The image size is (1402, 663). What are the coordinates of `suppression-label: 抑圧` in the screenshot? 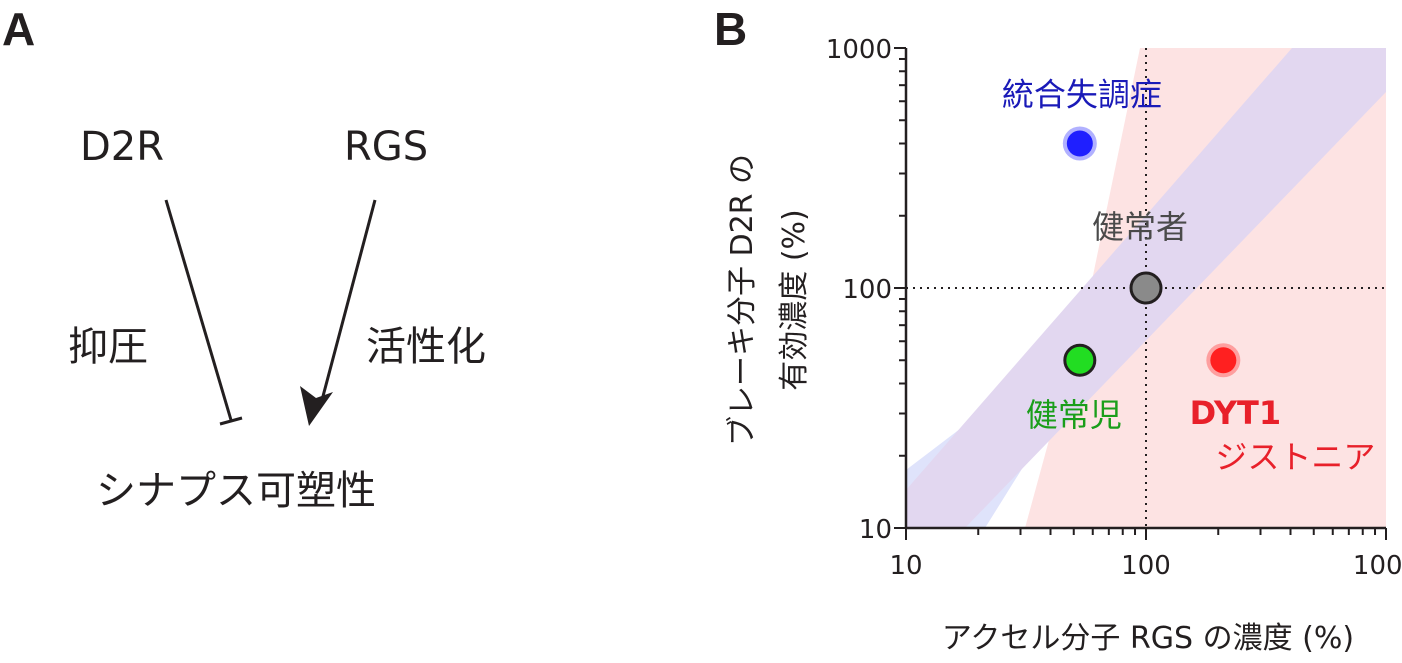 It's located at (108, 347).